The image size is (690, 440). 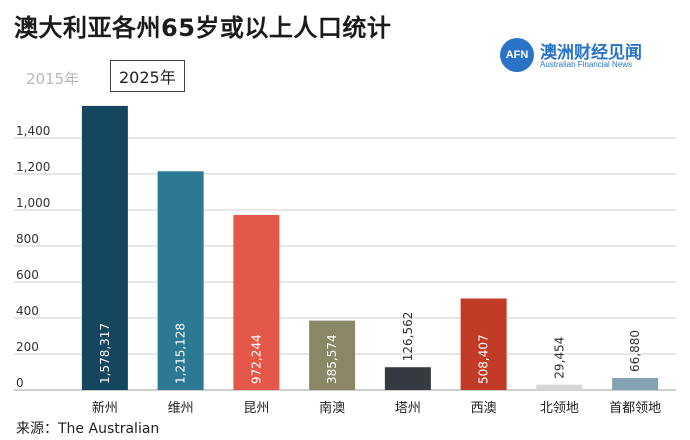 I want to click on page-title: 澳大利亚各州65岁或以上人口统计, so click(x=203, y=28).